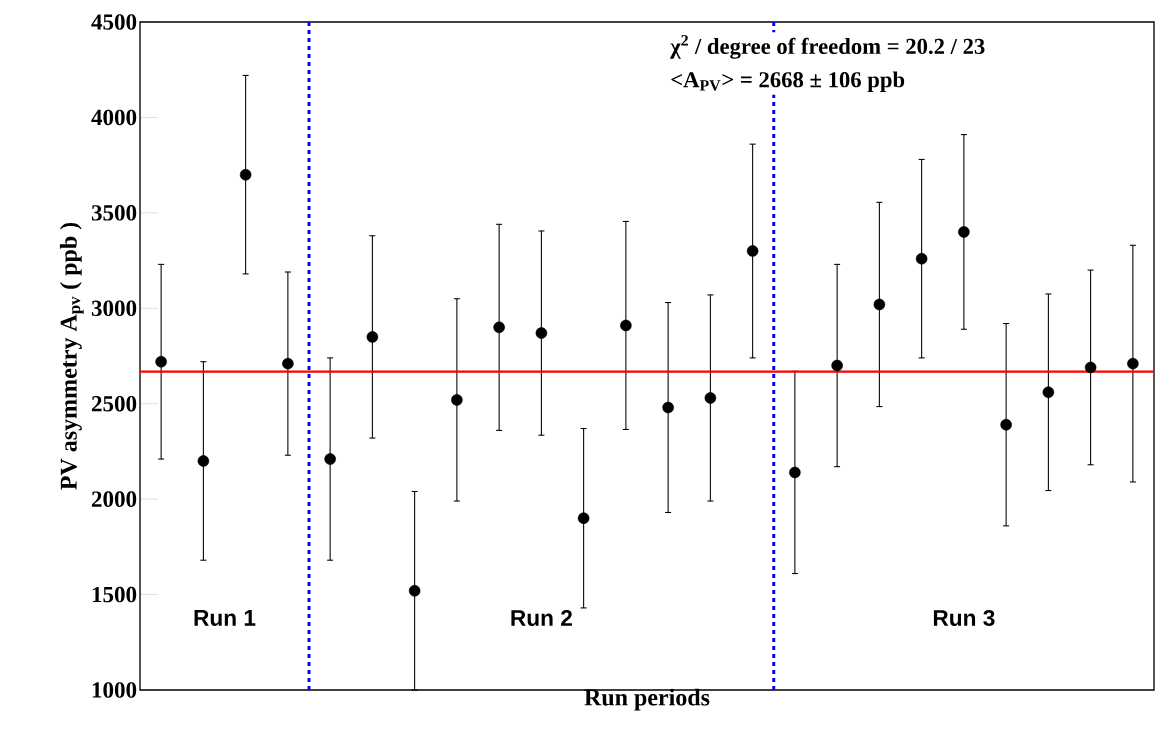 This screenshot has width=1156, height=734. Describe the element at coordinates (541, 618) in the screenshot. I see `annotation: Run 2` at that location.